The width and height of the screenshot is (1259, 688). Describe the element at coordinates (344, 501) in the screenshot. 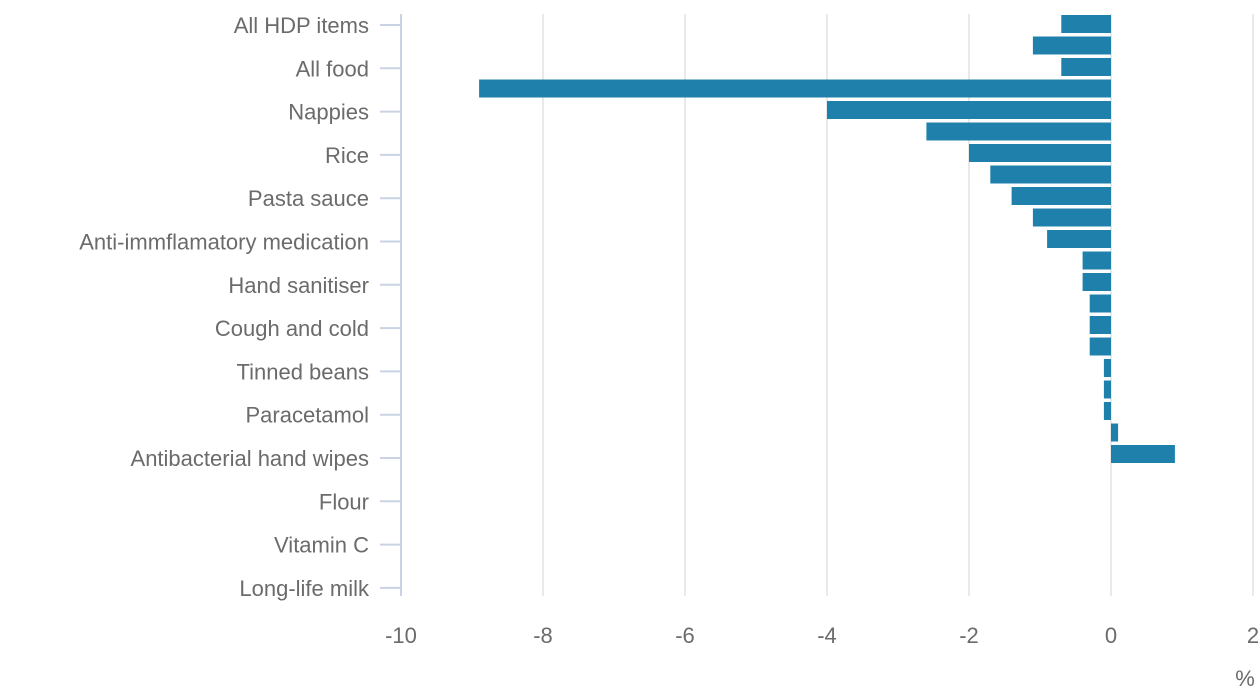

I see `category-label: Flour` at that location.